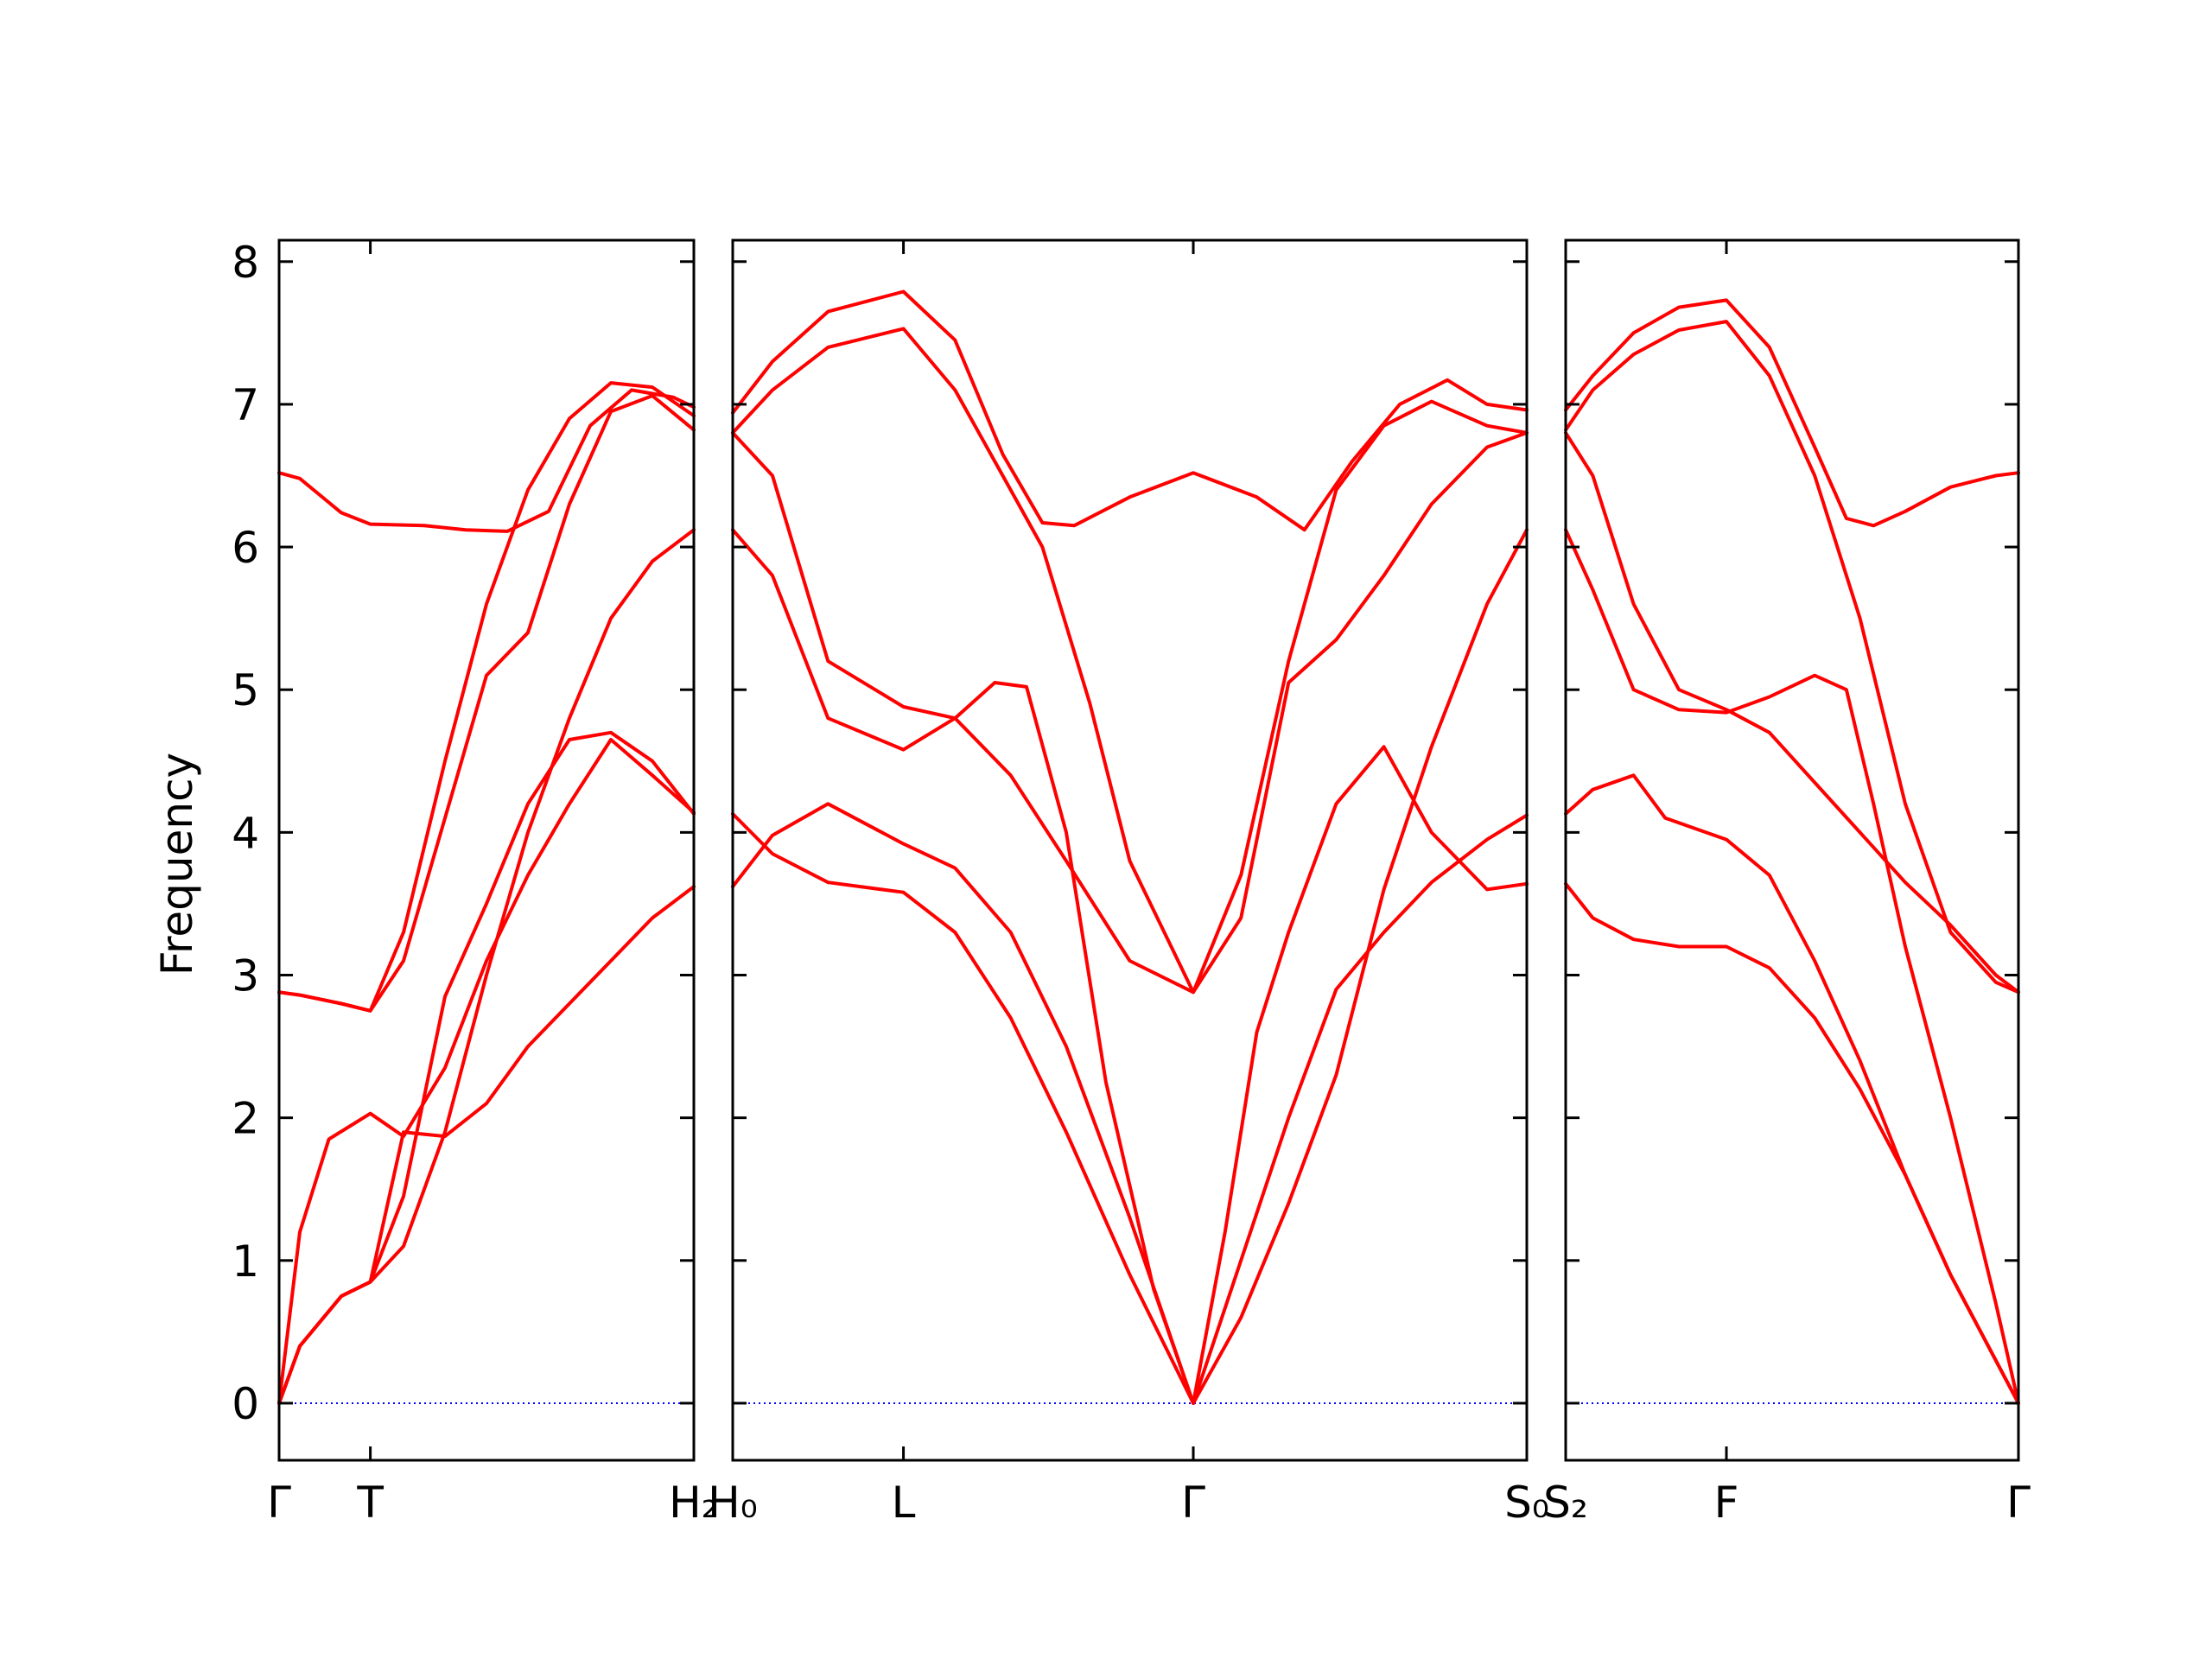 This screenshot has width=2212, height=1659. What do you see at coordinates (245, 405) in the screenshot?
I see `y-tick-label: 7` at bounding box center [245, 405].